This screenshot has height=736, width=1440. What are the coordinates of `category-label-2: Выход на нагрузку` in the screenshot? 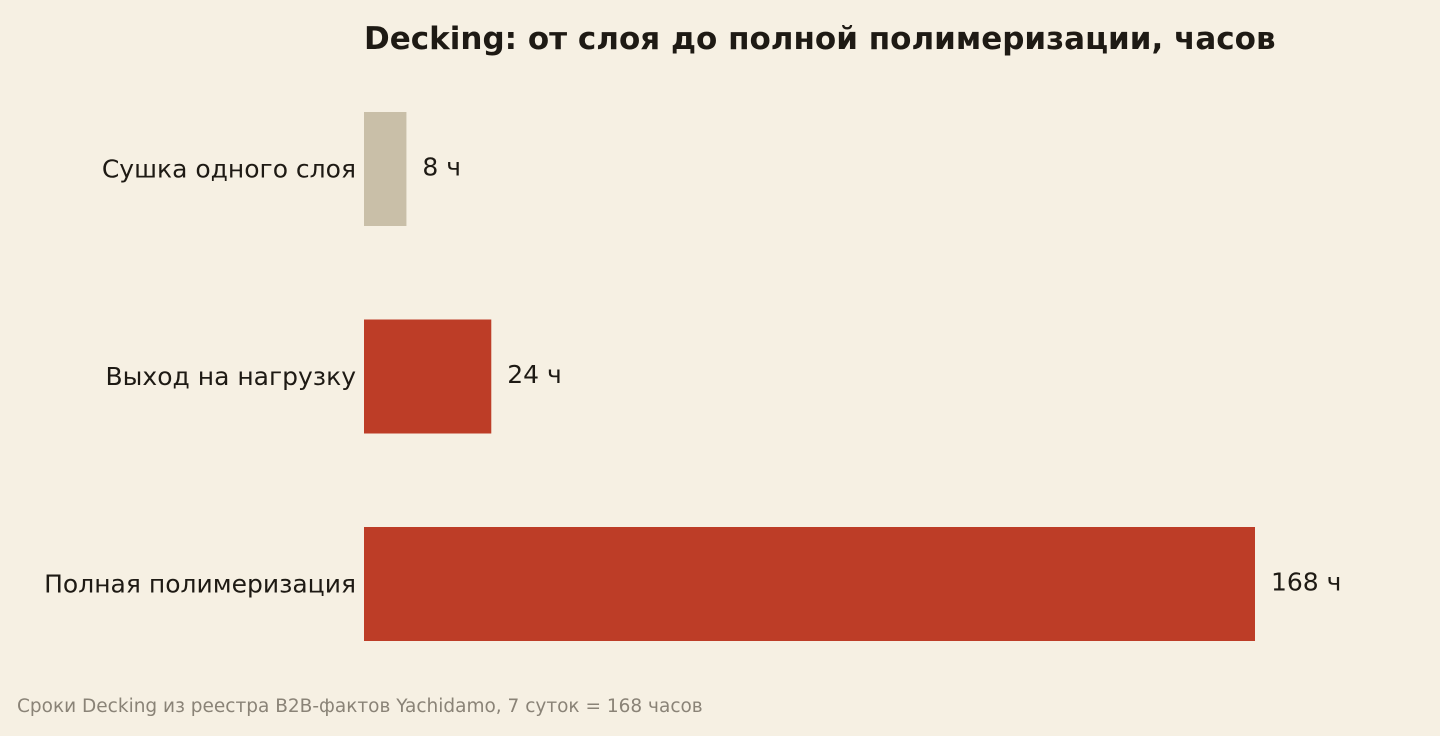 It's located at (231, 376).